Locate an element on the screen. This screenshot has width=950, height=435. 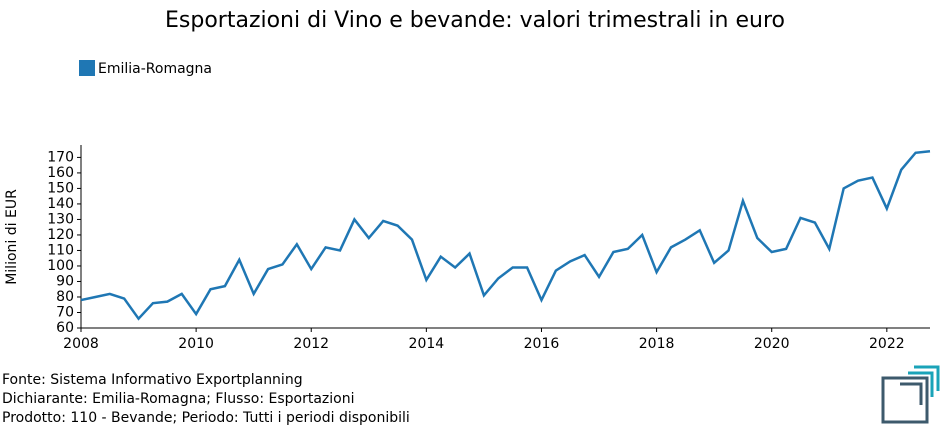
y-axis-label: Milioni di EUR is located at coordinates (12, 237).